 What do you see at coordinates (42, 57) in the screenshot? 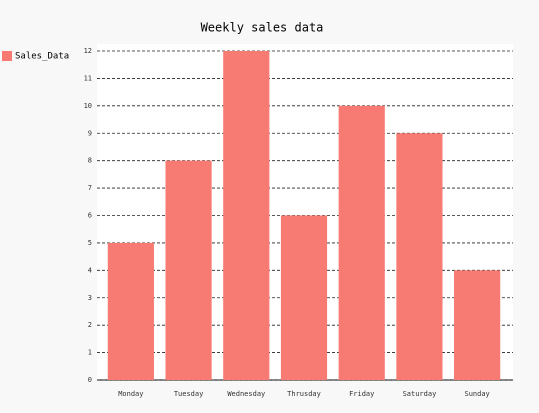
I see `legend-label: Sales_Data` at bounding box center [42, 57].